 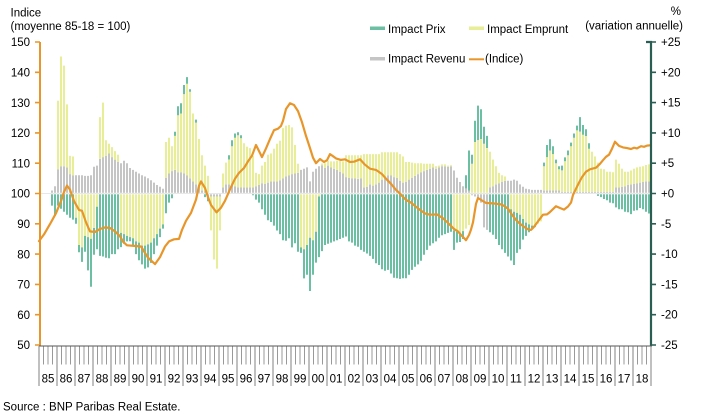 What do you see at coordinates (120, 380) in the screenshot?
I see `svg-text: 89` at bounding box center [120, 380].